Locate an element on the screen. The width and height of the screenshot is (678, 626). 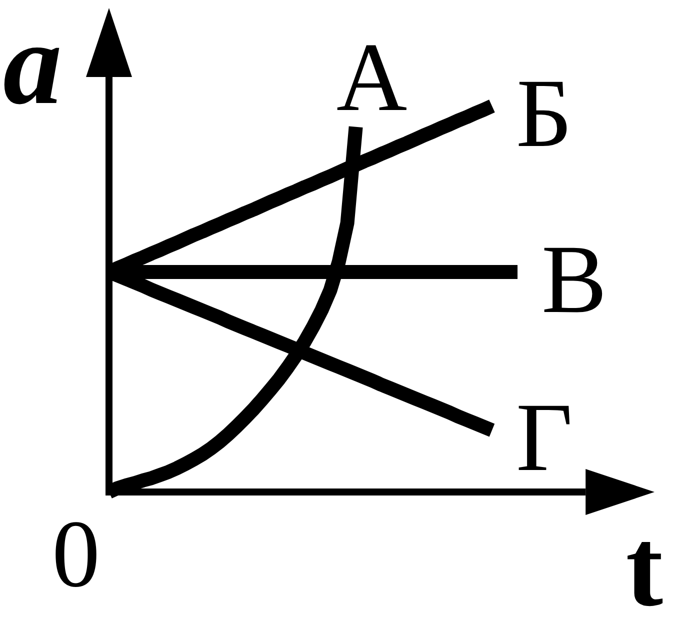
text: 0 is located at coordinates (76, 553).